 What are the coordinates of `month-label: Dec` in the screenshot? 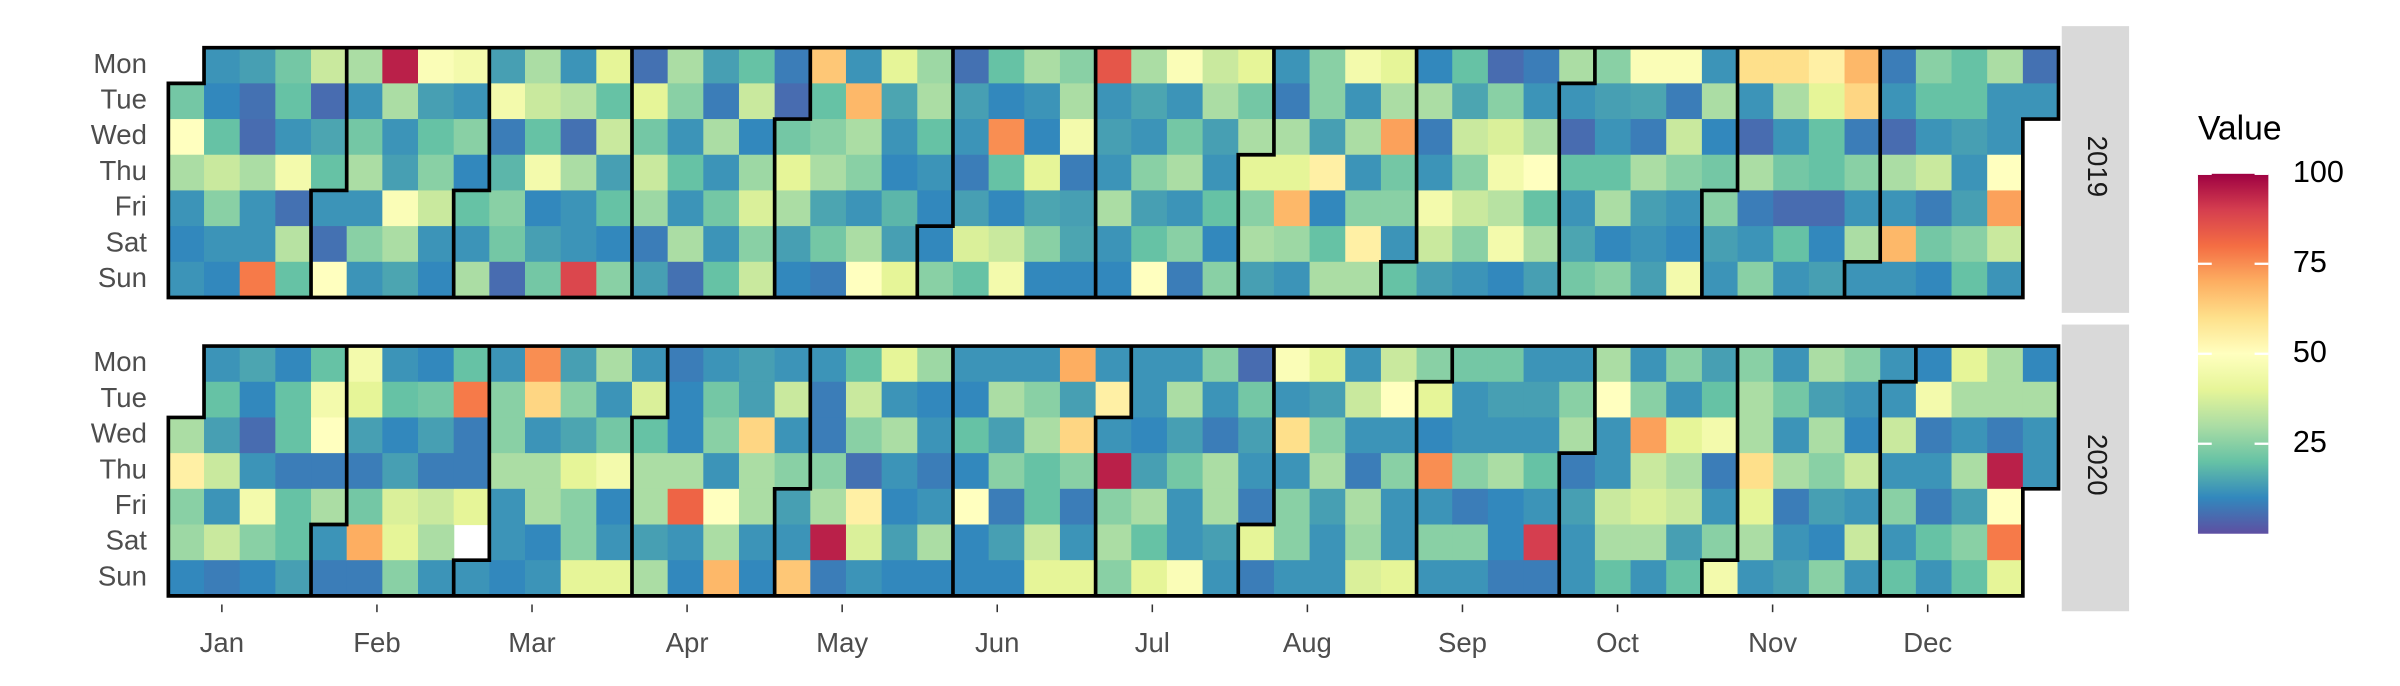 It's located at (1927, 642).